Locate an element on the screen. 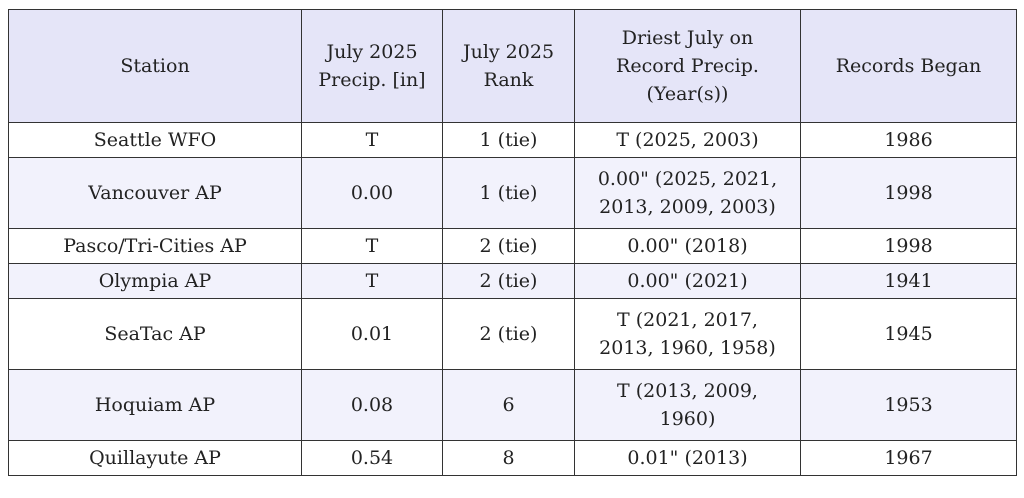  header-station: Station is located at coordinates (155, 66).